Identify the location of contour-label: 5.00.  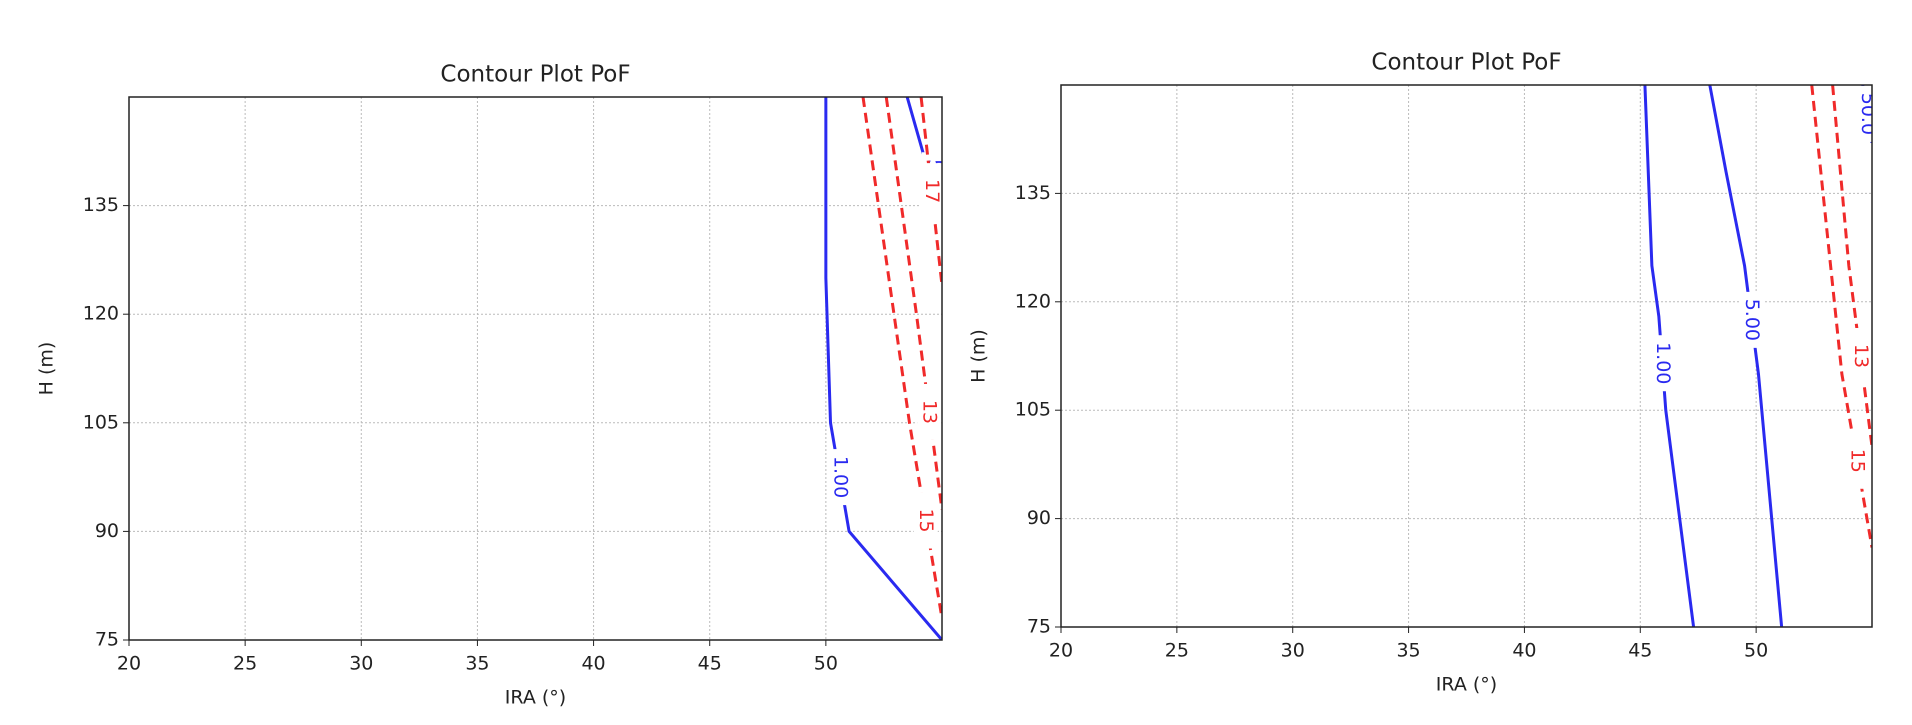
(1752, 320).